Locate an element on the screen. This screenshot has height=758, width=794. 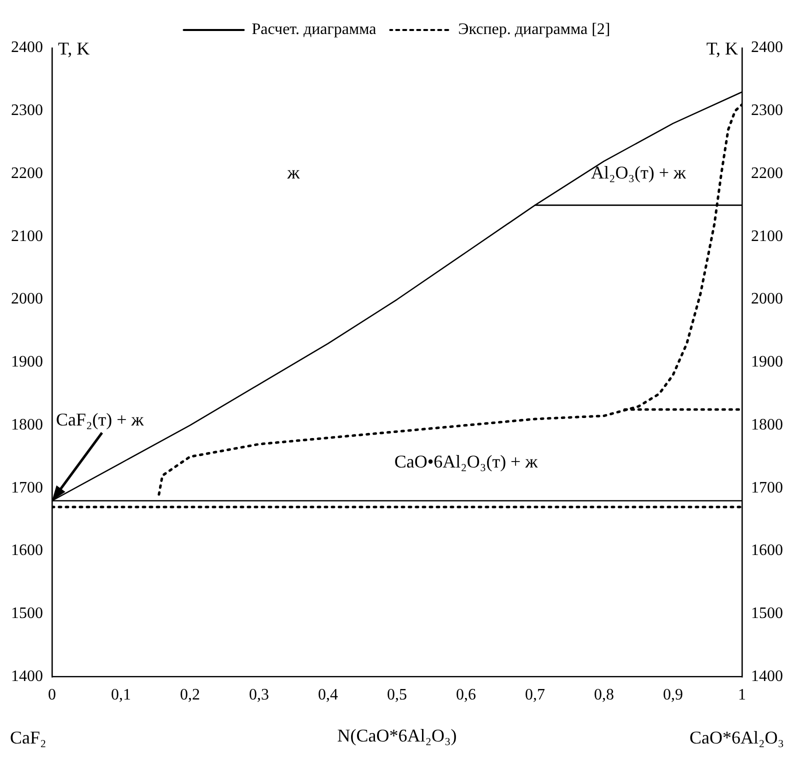
x-axis-title: N(CaO*6Al₂O₃) is located at coordinates (397, 736).